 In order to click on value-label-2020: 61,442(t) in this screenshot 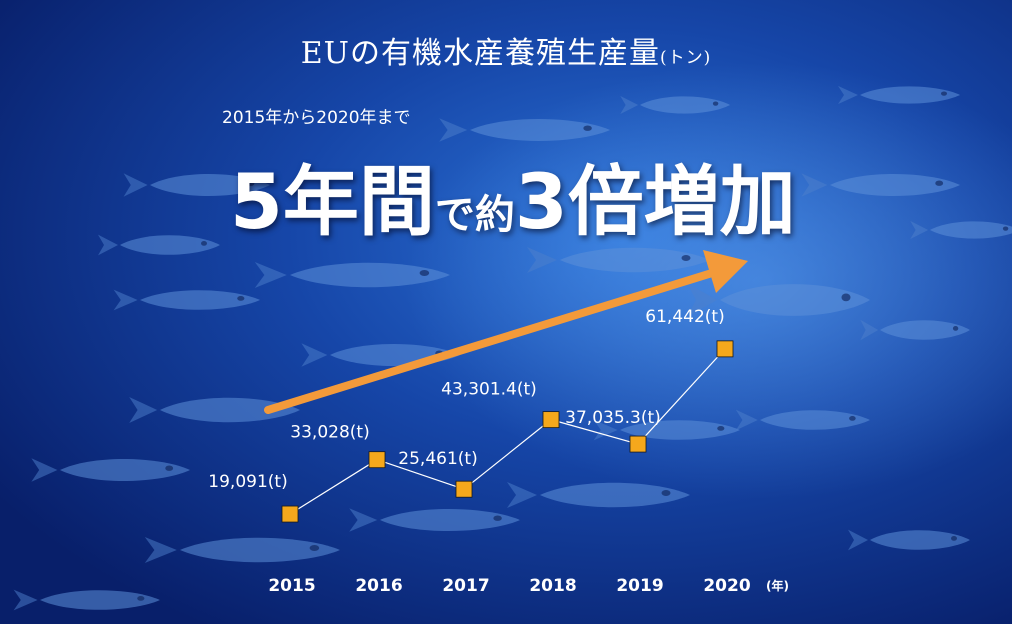, I will do `click(684, 317)`.